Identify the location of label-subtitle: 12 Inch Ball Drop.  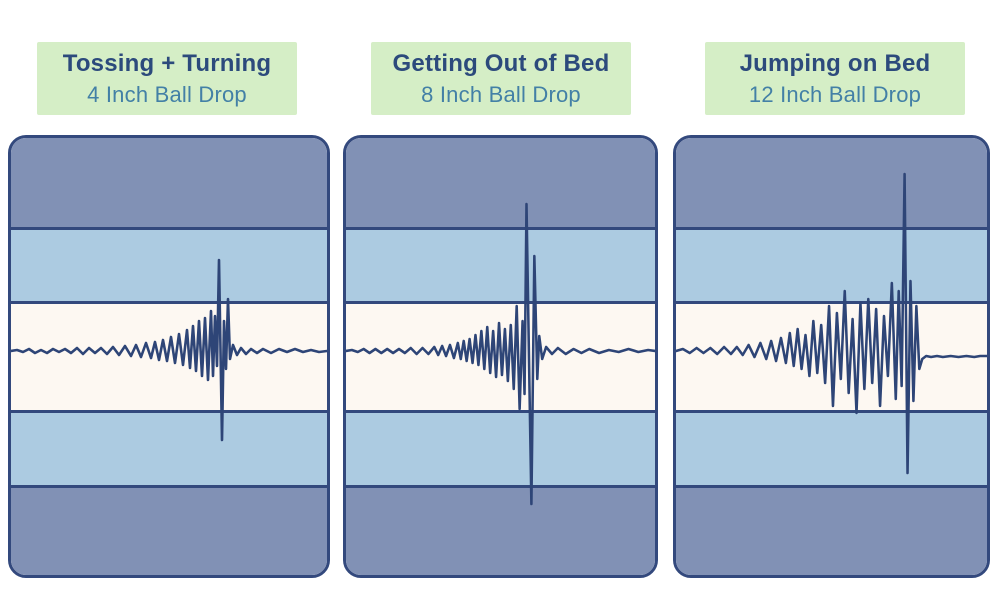
(835, 94).